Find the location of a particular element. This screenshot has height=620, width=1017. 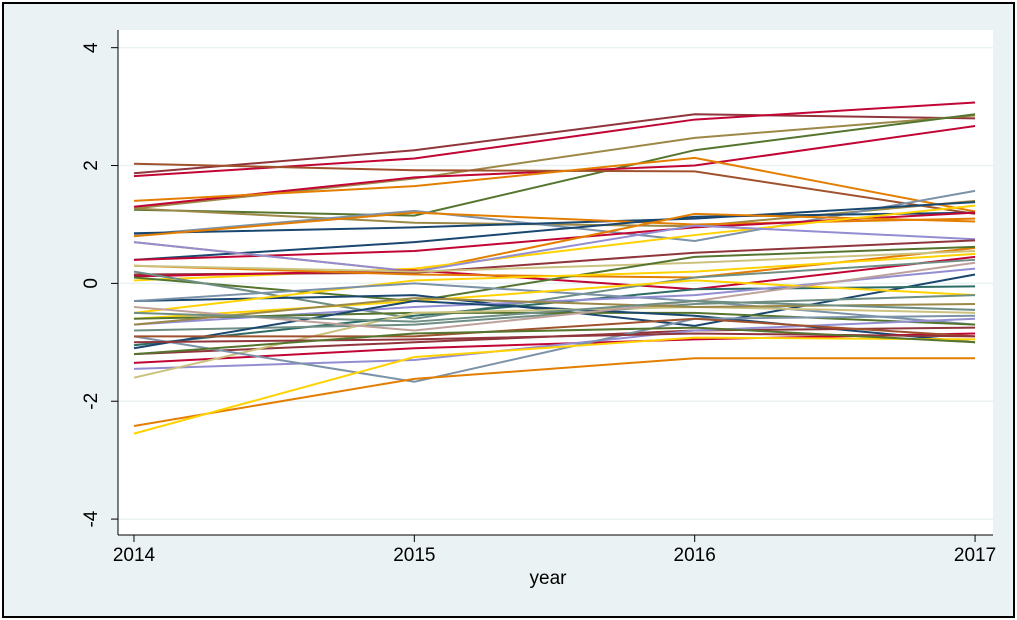

y-tick-label: 0 is located at coordinates (91, 283).